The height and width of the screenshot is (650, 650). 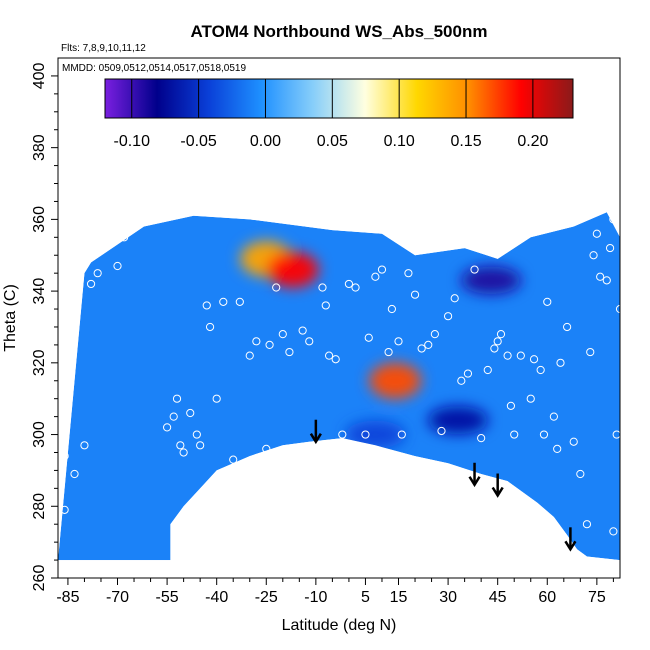 What do you see at coordinates (448, 597) in the screenshot?
I see `x-tick-label: 30` at bounding box center [448, 597].